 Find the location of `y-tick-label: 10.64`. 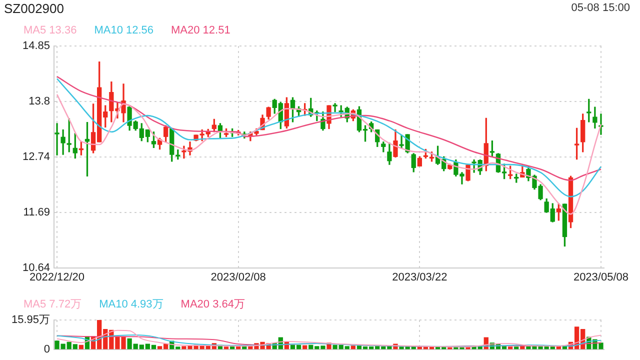

y-tick-label: 10.64 is located at coordinates (36, 268).